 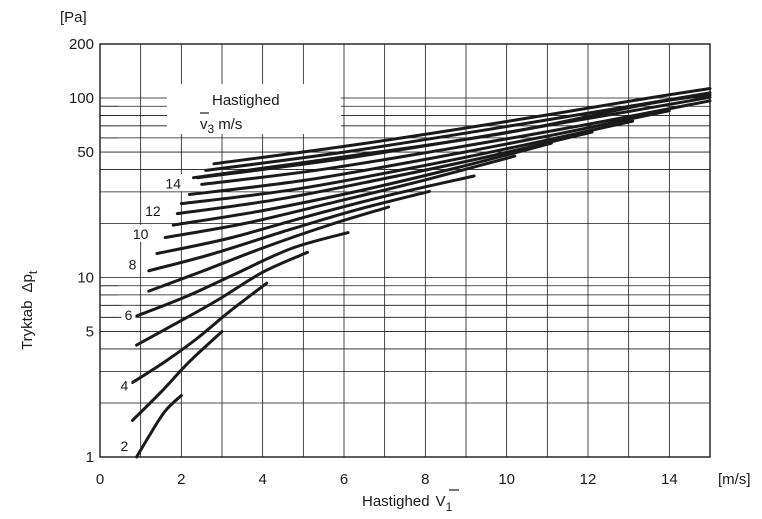 I want to click on legend-box, so click(x=254, y=109).